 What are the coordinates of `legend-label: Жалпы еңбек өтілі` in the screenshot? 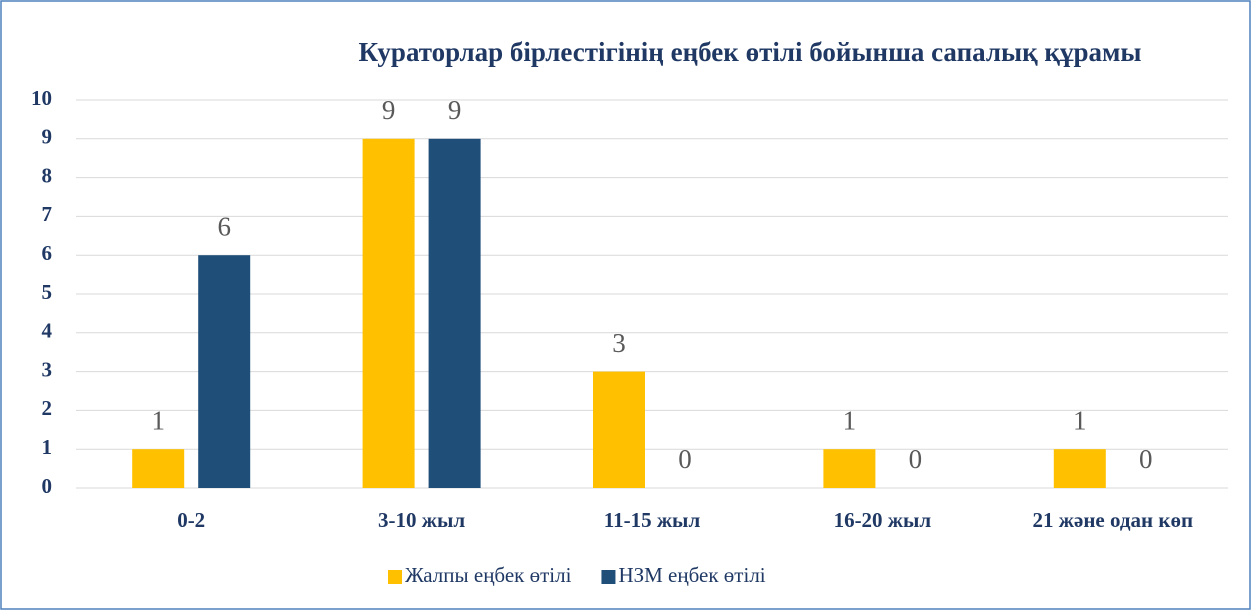 It's located at (488, 575).